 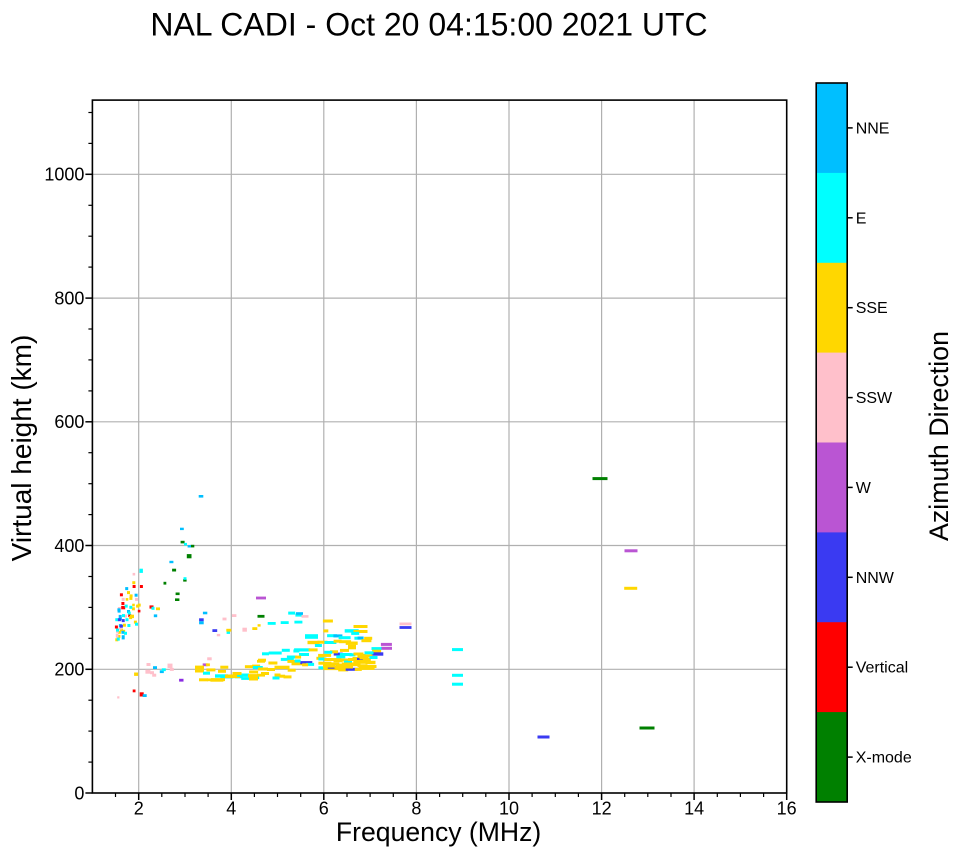 I want to click on svg-text: 10, so click(x=509, y=809).